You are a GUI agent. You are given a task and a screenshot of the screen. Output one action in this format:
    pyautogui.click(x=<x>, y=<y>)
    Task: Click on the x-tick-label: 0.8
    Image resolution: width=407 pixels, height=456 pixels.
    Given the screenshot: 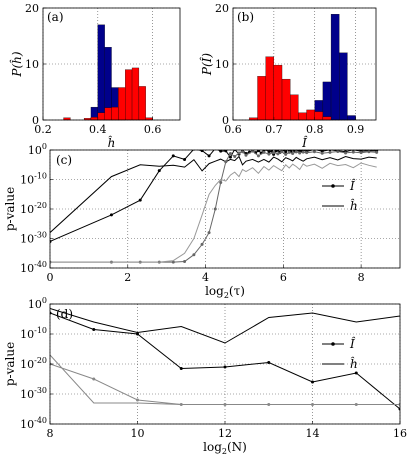 What is the action you would take?
    pyautogui.click(x=315, y=129)
    